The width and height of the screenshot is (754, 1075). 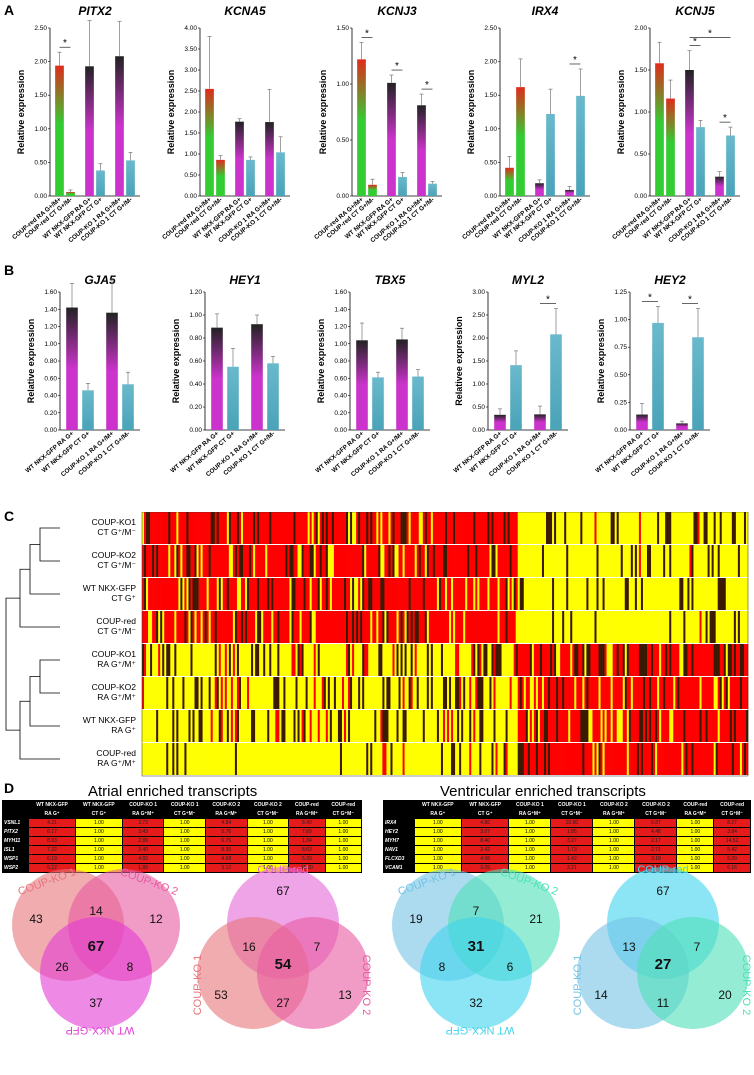 What do you see at coordinates (114, 687) in the screenshot?
I see `heatmap-row-label: COUP-KO2` at bounding box center [114, 687].